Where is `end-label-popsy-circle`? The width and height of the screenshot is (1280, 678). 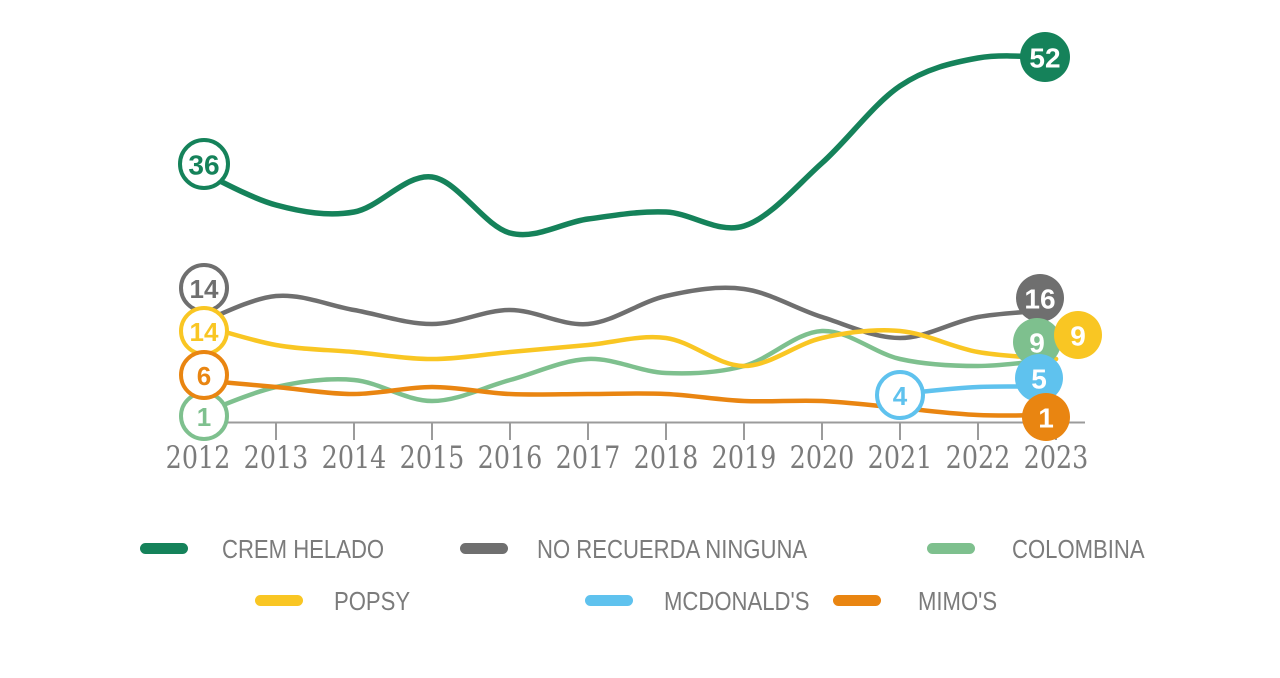
end-label-popsy-circle is located at coordinates (1078, 335).